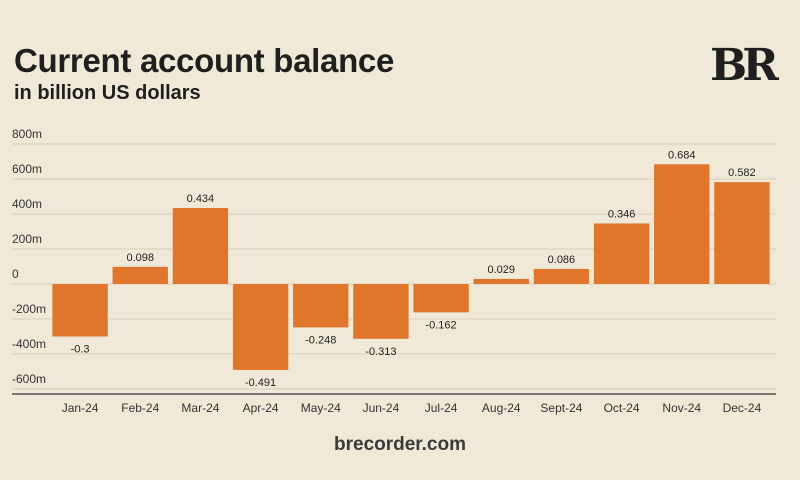 Image resolution: width=800 pixels, height=480 pixels. I want to click on x-tick-label: Jan-24, so click(80, 408).